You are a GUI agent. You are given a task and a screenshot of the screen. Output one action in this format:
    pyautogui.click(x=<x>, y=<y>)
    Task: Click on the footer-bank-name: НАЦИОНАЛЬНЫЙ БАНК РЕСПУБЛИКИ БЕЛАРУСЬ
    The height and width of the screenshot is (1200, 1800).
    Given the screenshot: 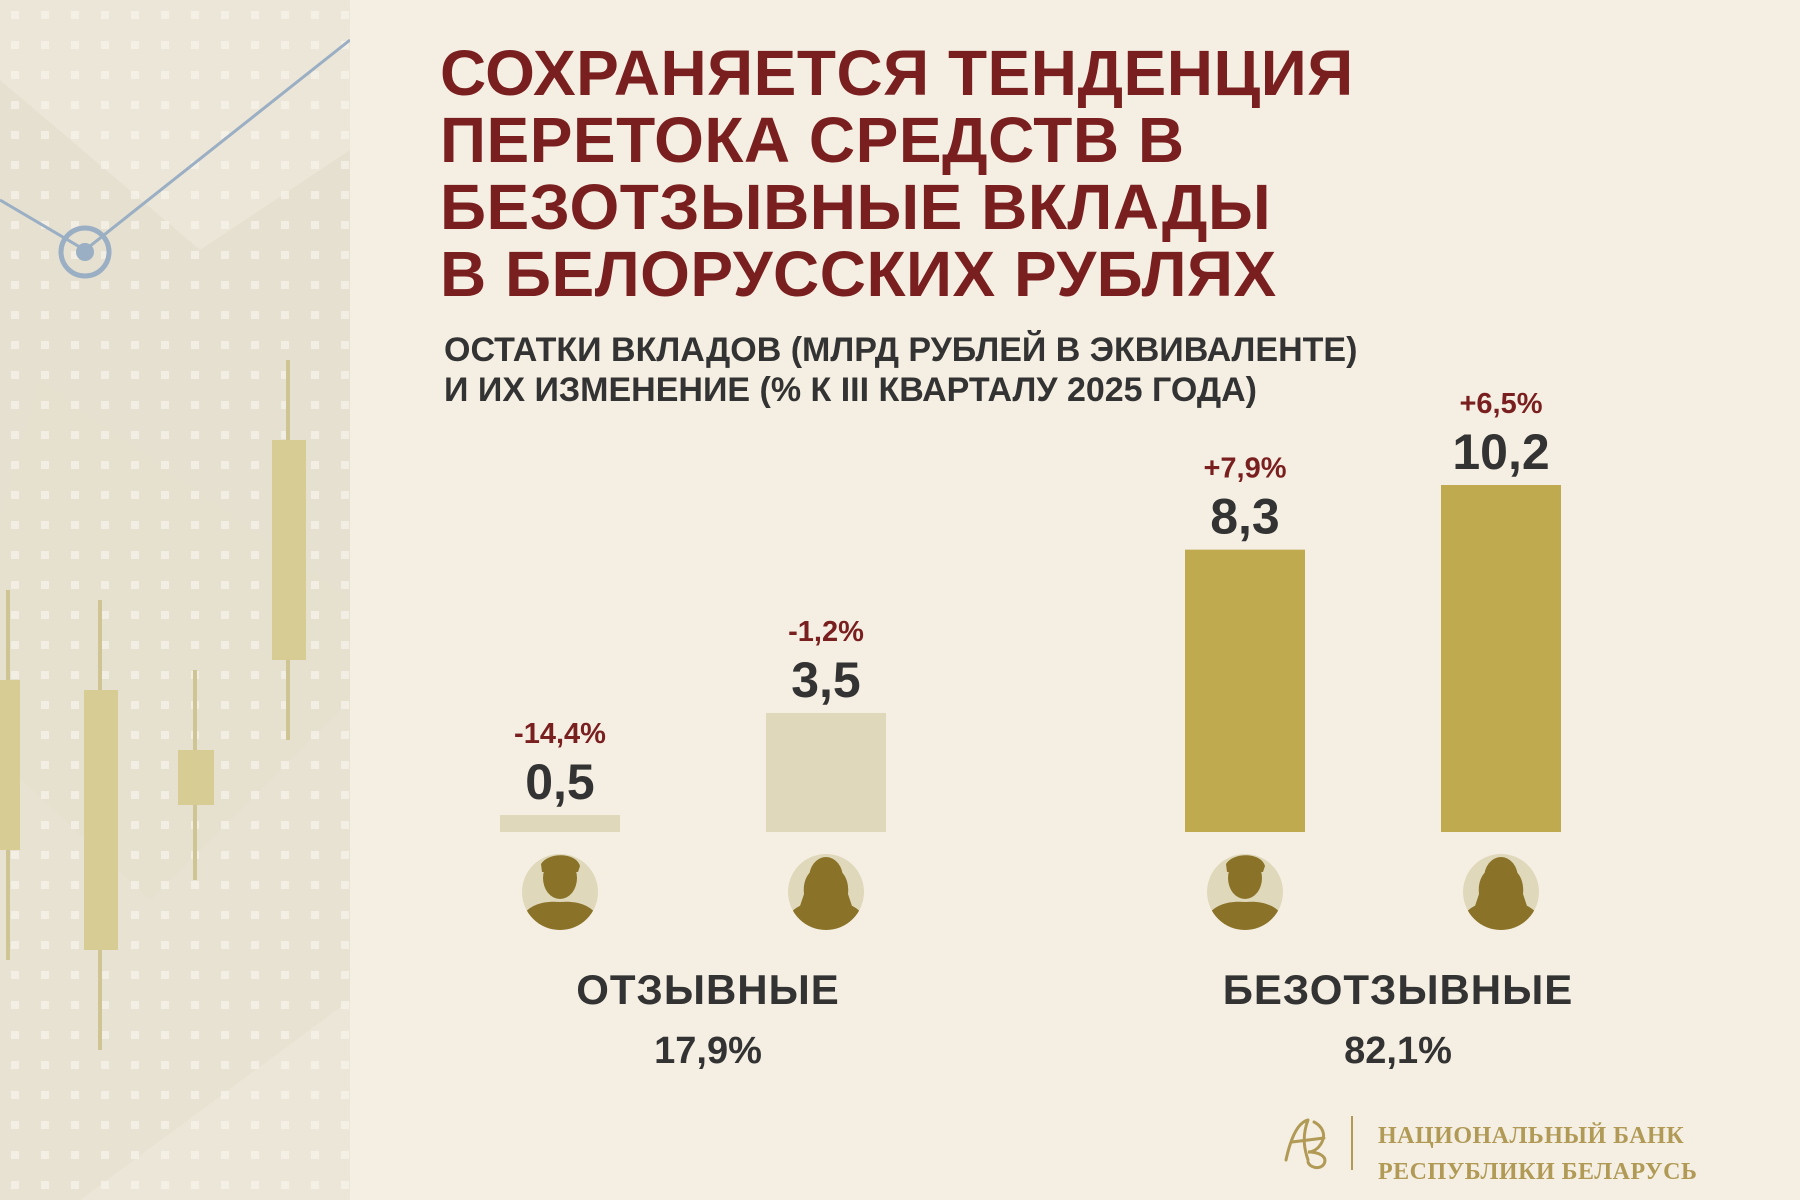 What is the action you would take?
    pyautogui.click(x=1537, y=1154)
    